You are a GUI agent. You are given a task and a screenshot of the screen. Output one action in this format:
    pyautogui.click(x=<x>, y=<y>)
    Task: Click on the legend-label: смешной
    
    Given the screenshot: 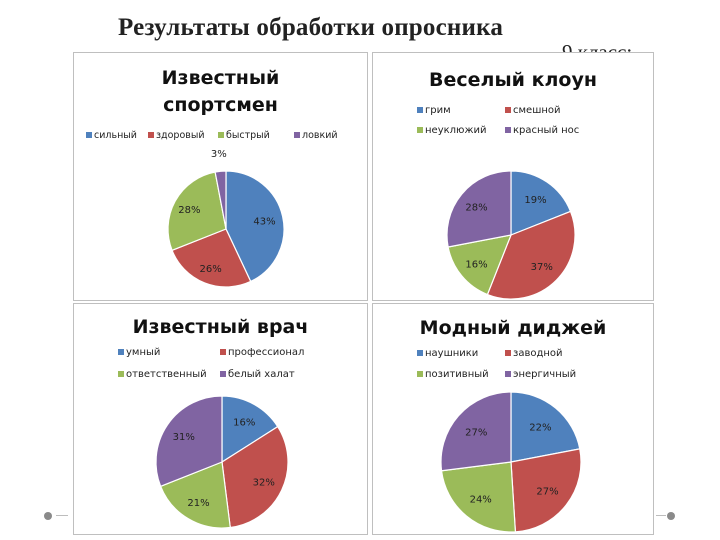 What is the action you would take?
    pyautogui.click(x=537, y=110)
    